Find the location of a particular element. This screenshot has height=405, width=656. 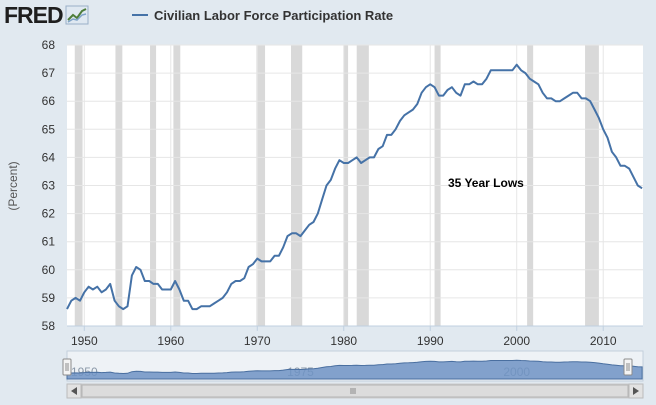

y-tick-label: 66 is located at coordinates (49, 101).